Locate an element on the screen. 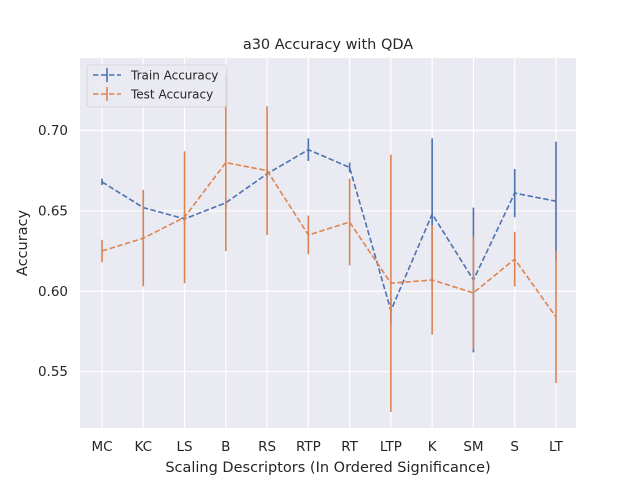  x-tick-label: B is located at coordinates (225, 447).